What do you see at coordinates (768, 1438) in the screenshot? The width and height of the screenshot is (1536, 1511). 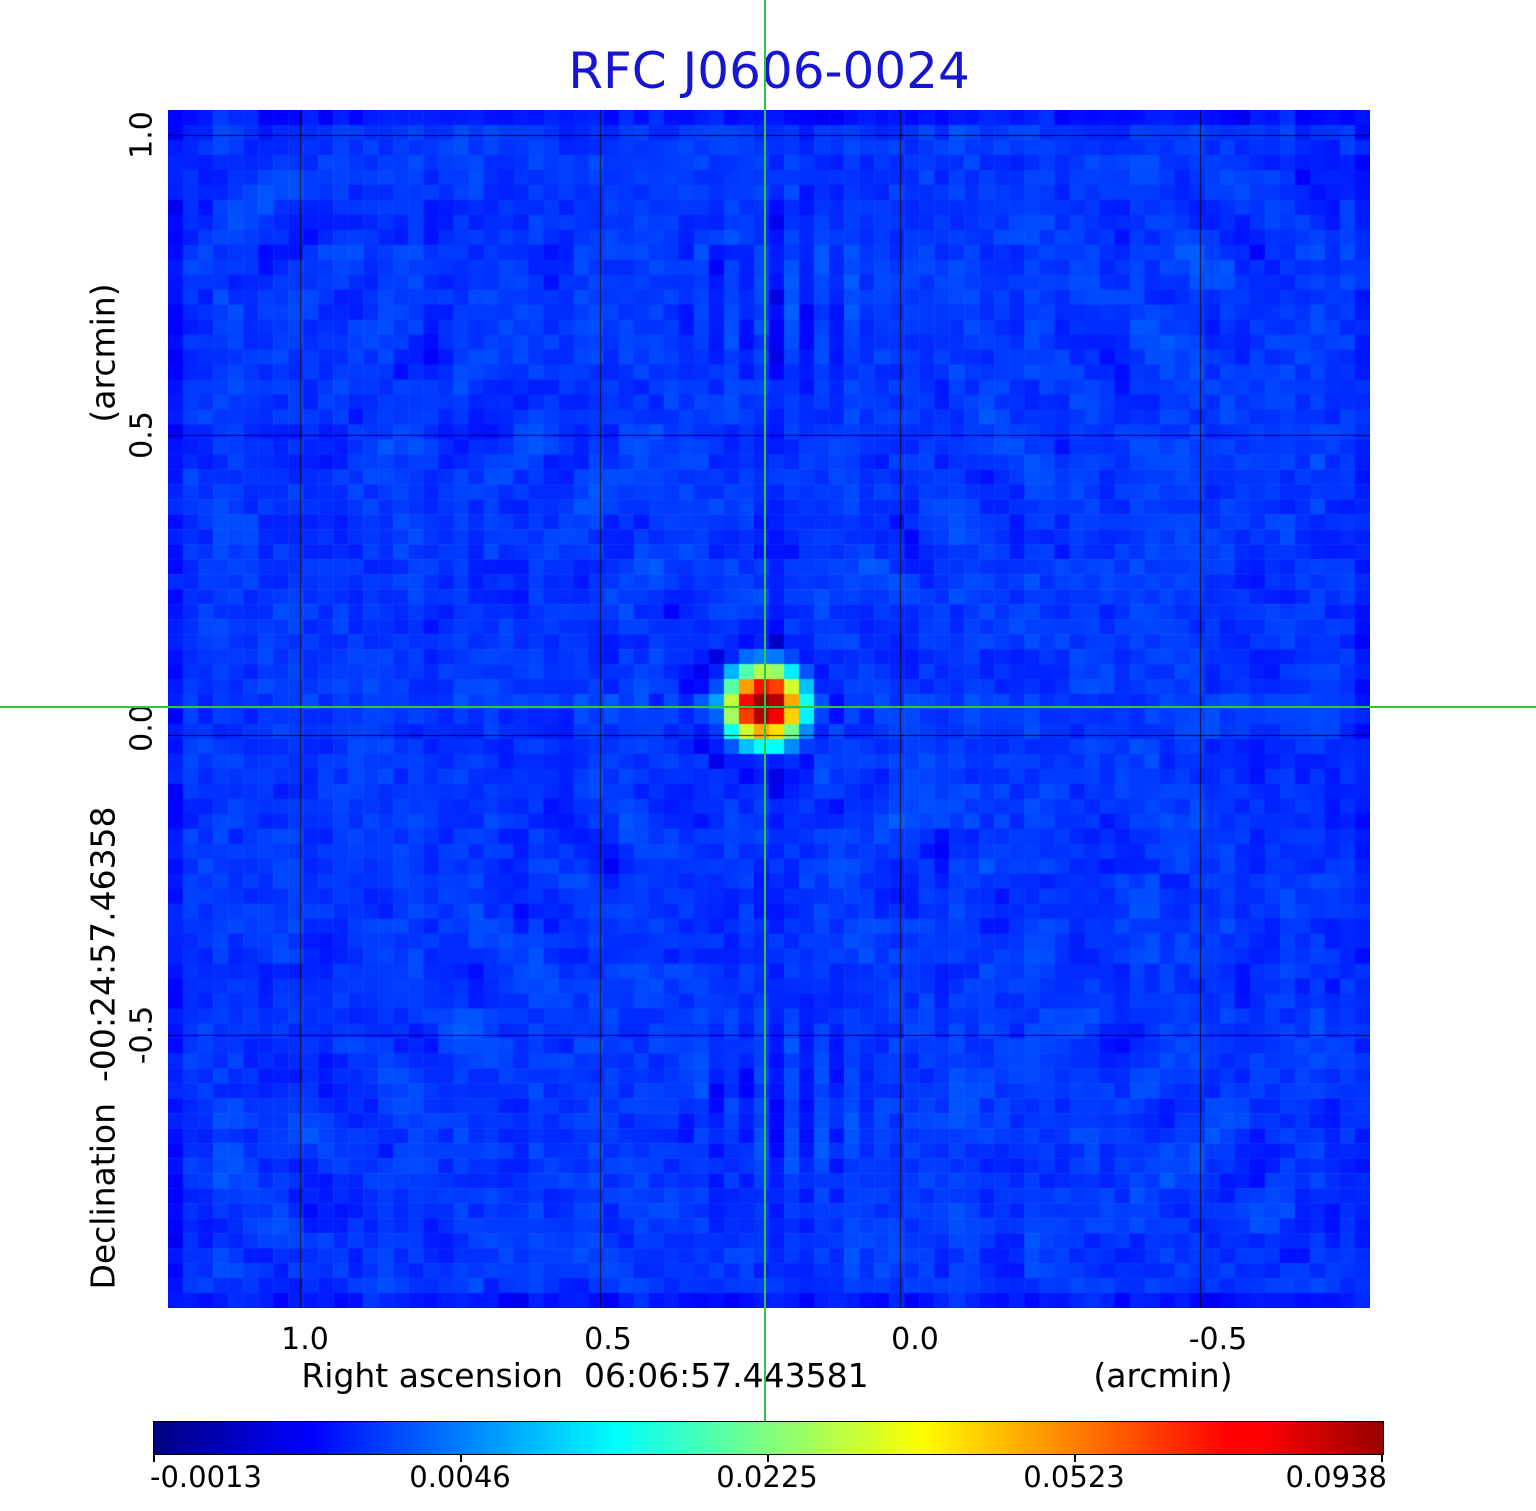 I see `colorbar-gradient` at bounding box center [768, 1438].